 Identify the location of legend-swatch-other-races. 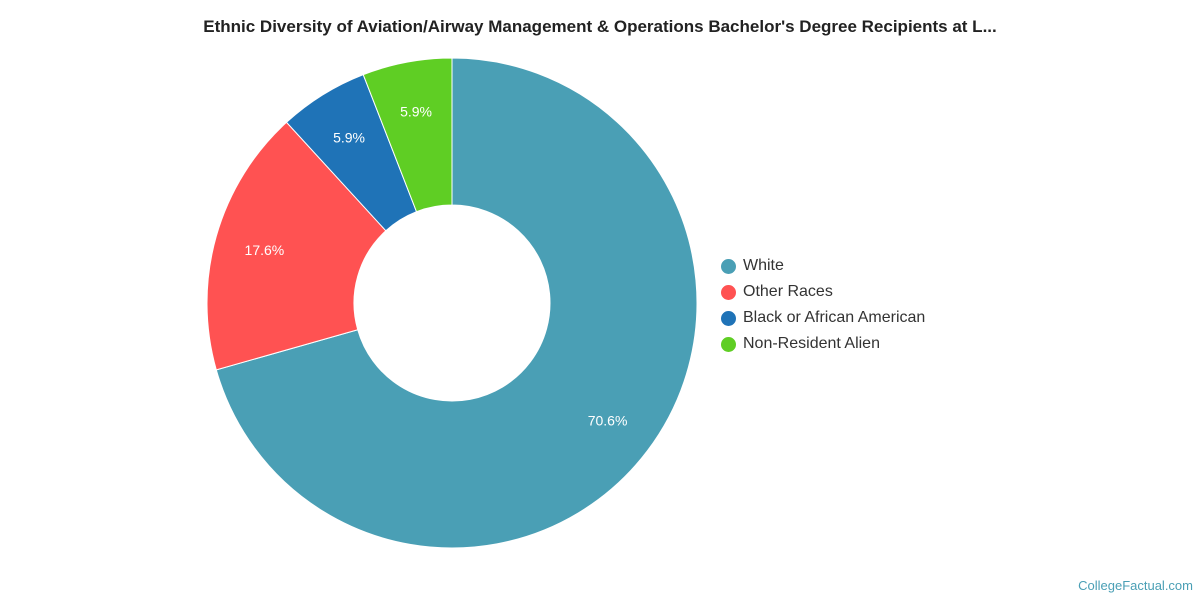
(728, 292).